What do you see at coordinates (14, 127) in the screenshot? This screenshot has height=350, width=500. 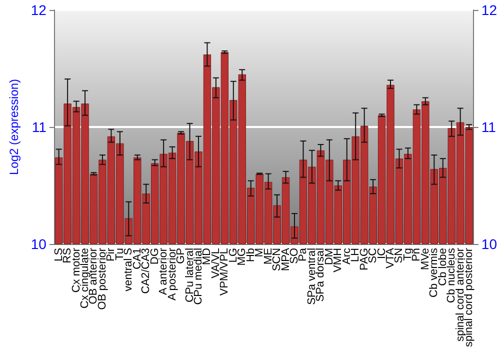 I see `y-axis-title: Log2 (expression)` at bounding box center [14, 127].